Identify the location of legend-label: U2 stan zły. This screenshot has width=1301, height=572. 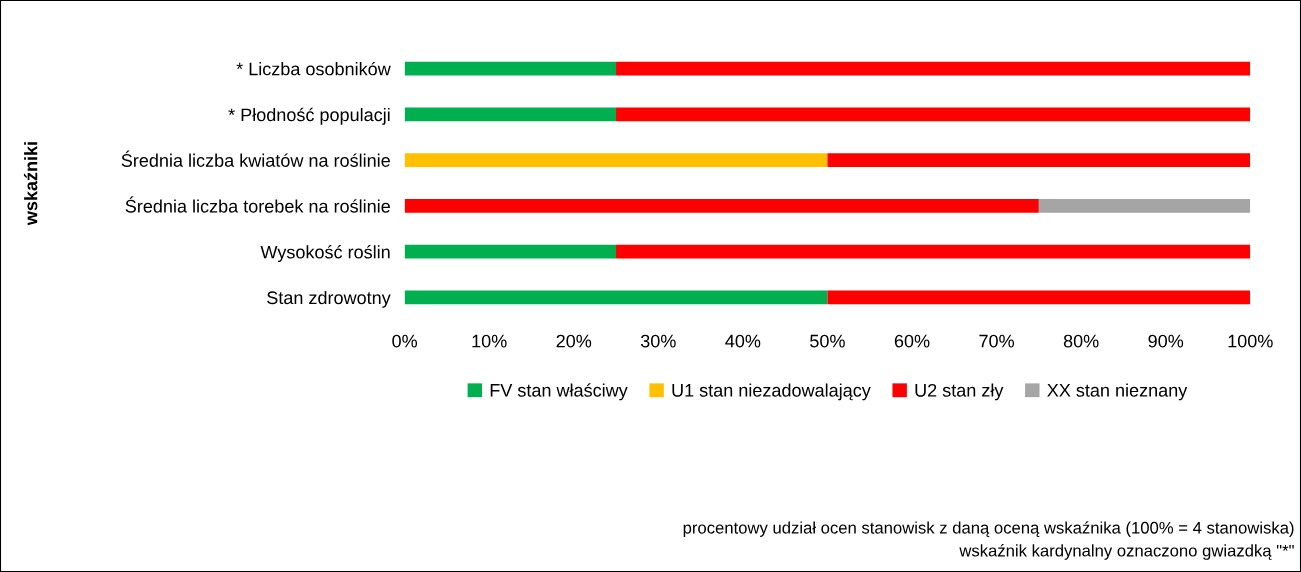
(959, 392).